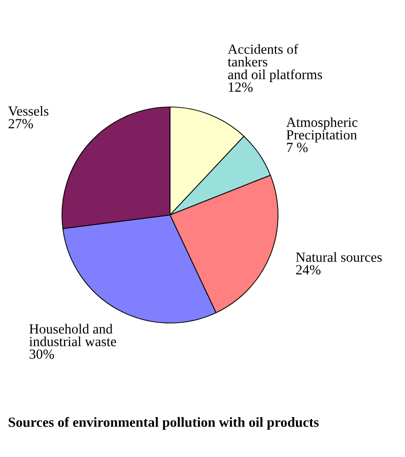 Image resolution: width=405 pixels, height=457 pixels. I want to click on text: Sources of environmental pollution with oil products, so click(163, 423).